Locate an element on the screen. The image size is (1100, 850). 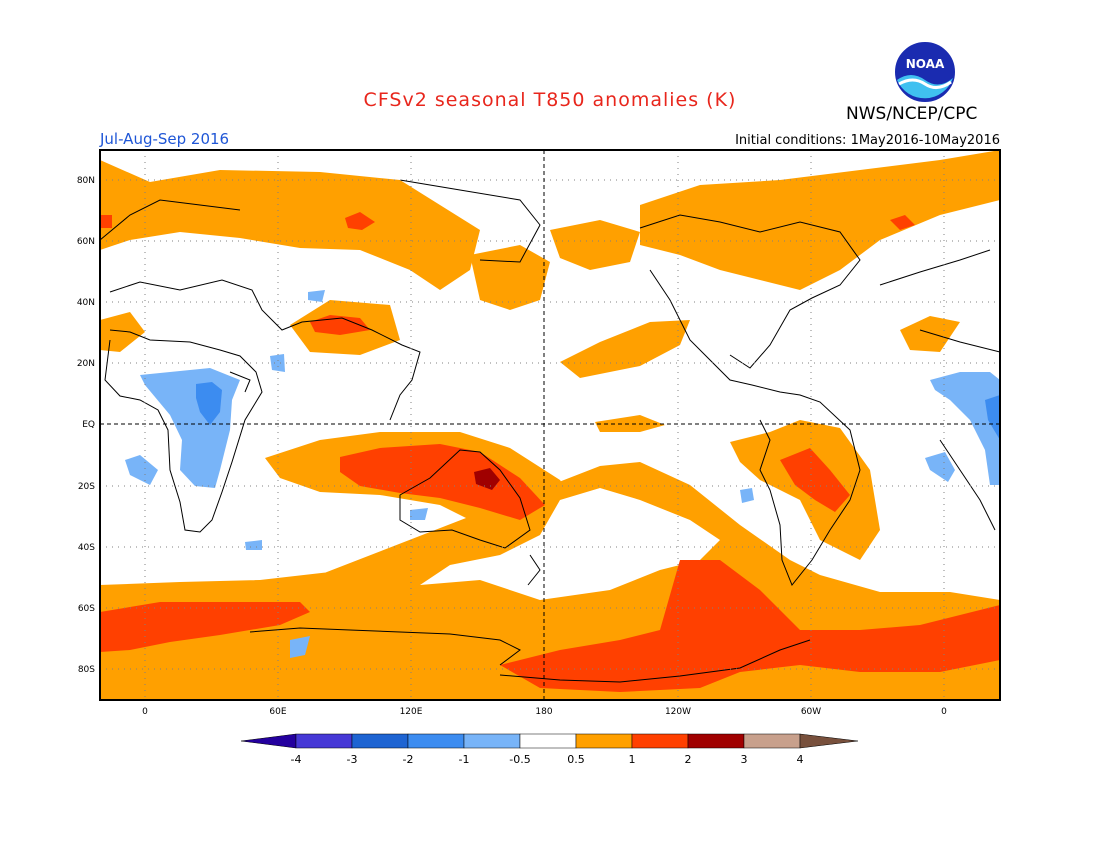
colorbar-label: -3 is located at coordinates (352, 759).